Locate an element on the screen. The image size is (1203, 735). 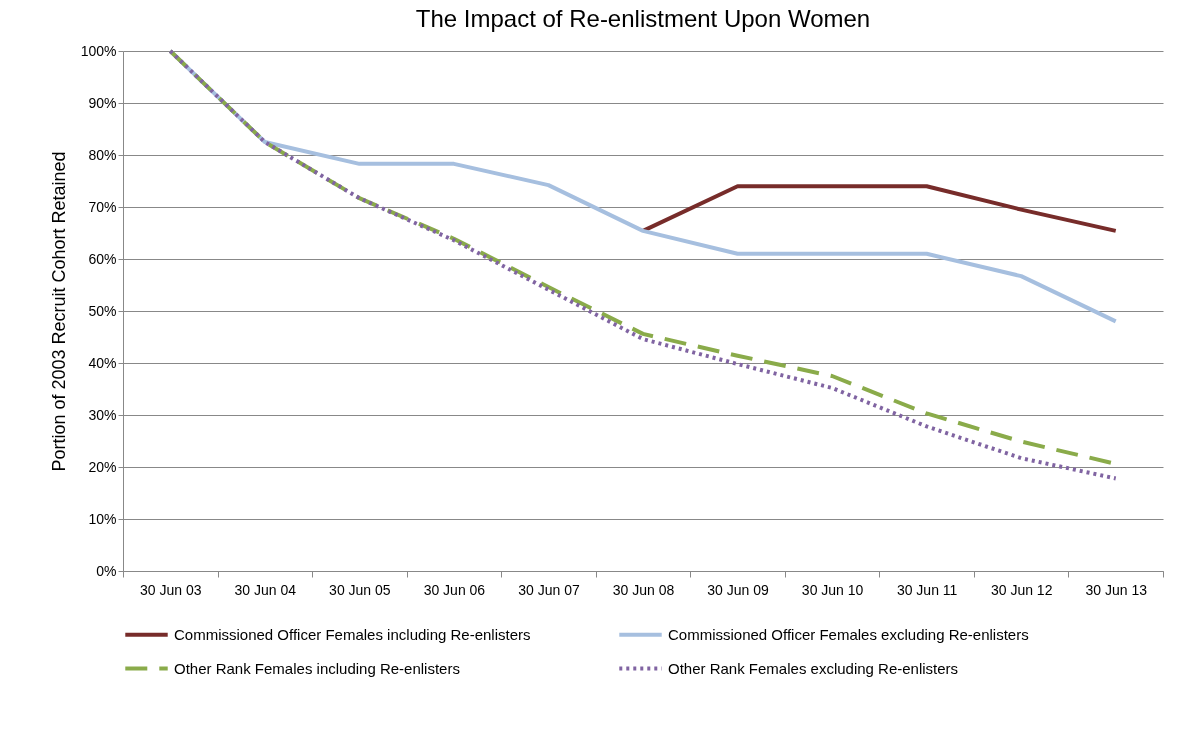
x-tick-label: 30 Jun 10 is located at coordinates (832, 589).